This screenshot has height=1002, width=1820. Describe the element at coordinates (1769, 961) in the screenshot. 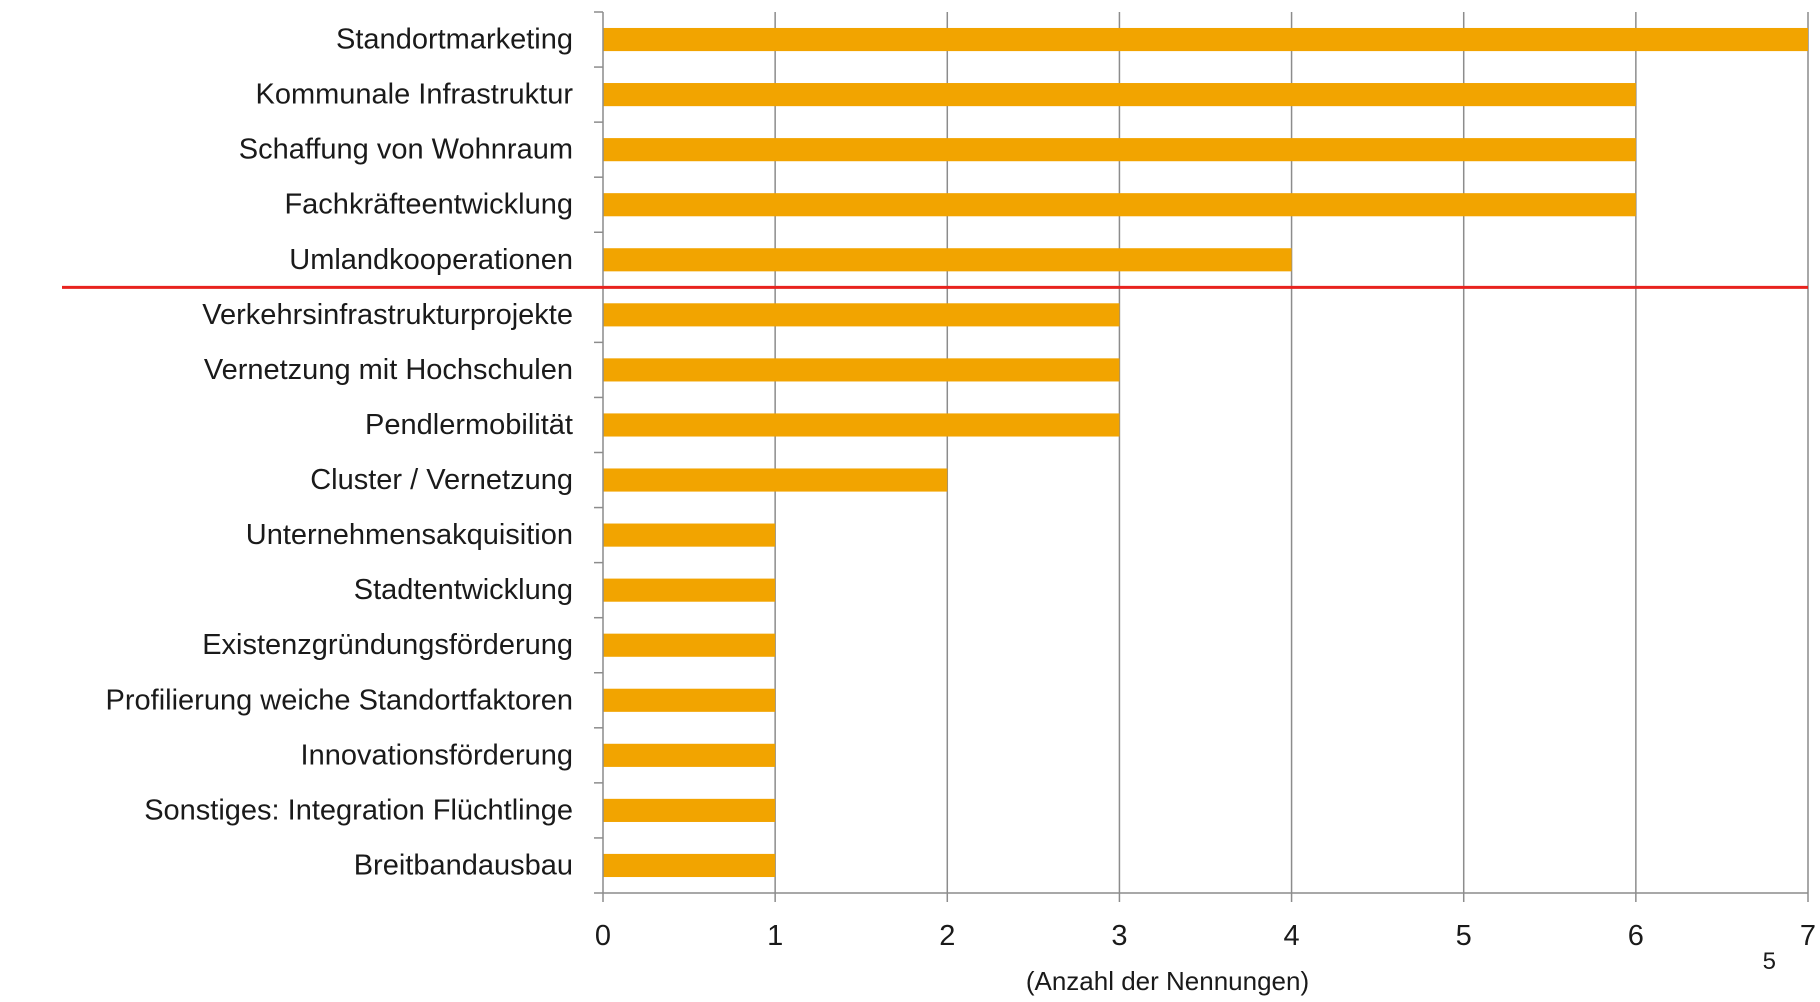

I see `page-number: 5` at that location.